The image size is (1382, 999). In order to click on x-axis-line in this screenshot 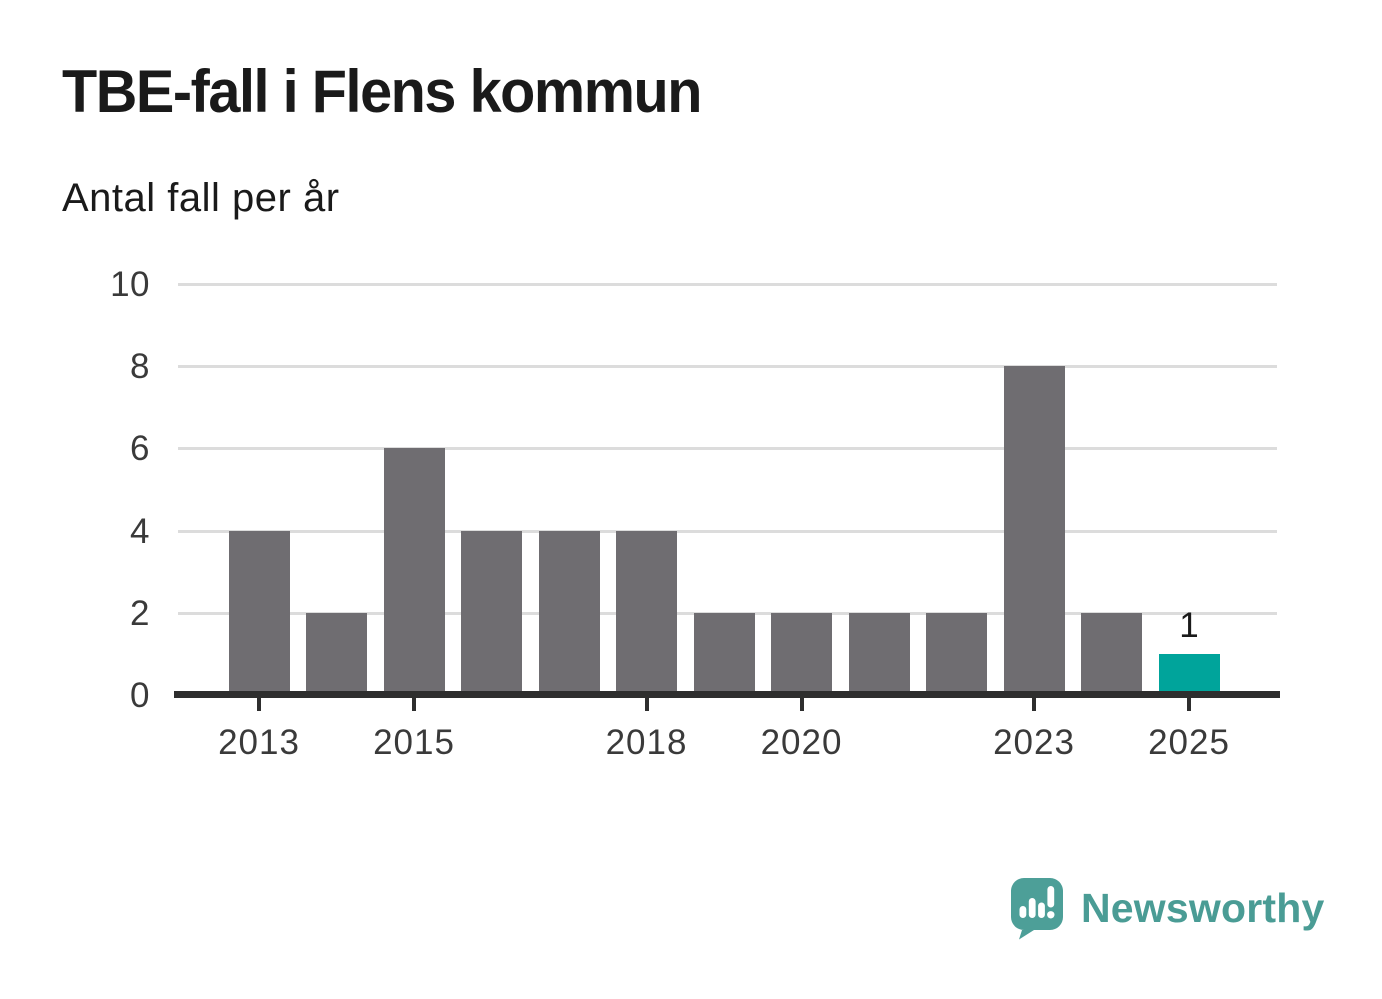, I will do `click(727, 694)`.